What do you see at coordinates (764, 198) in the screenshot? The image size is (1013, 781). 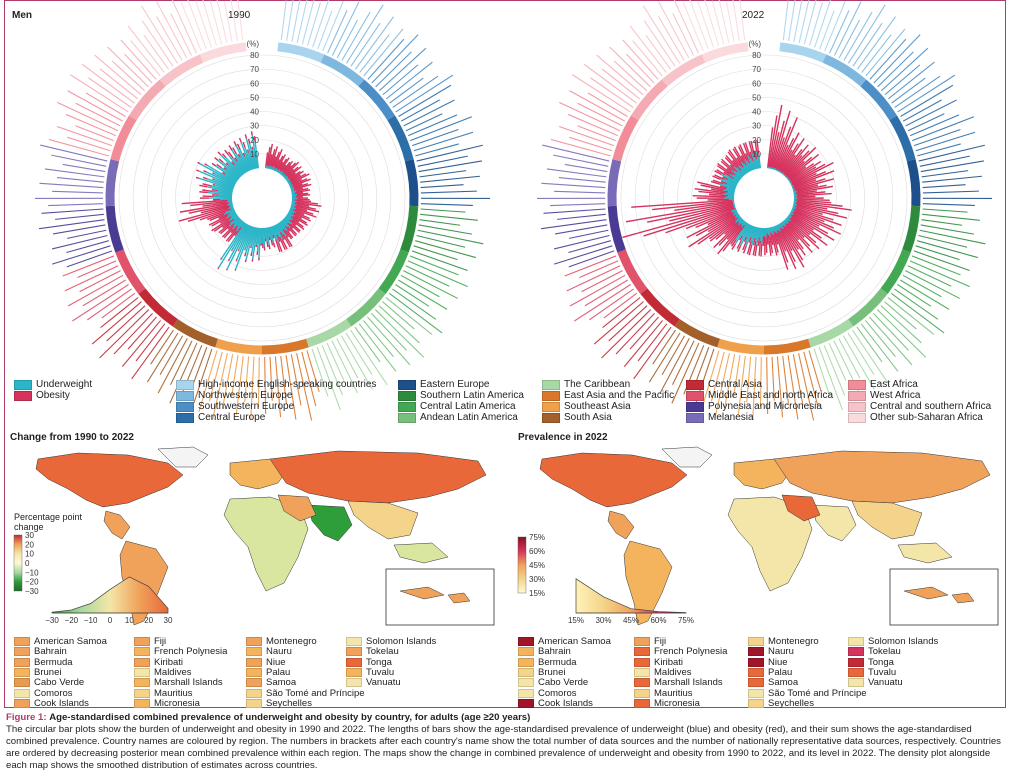 I see `grid-ring` at bounding box center [764, 198].